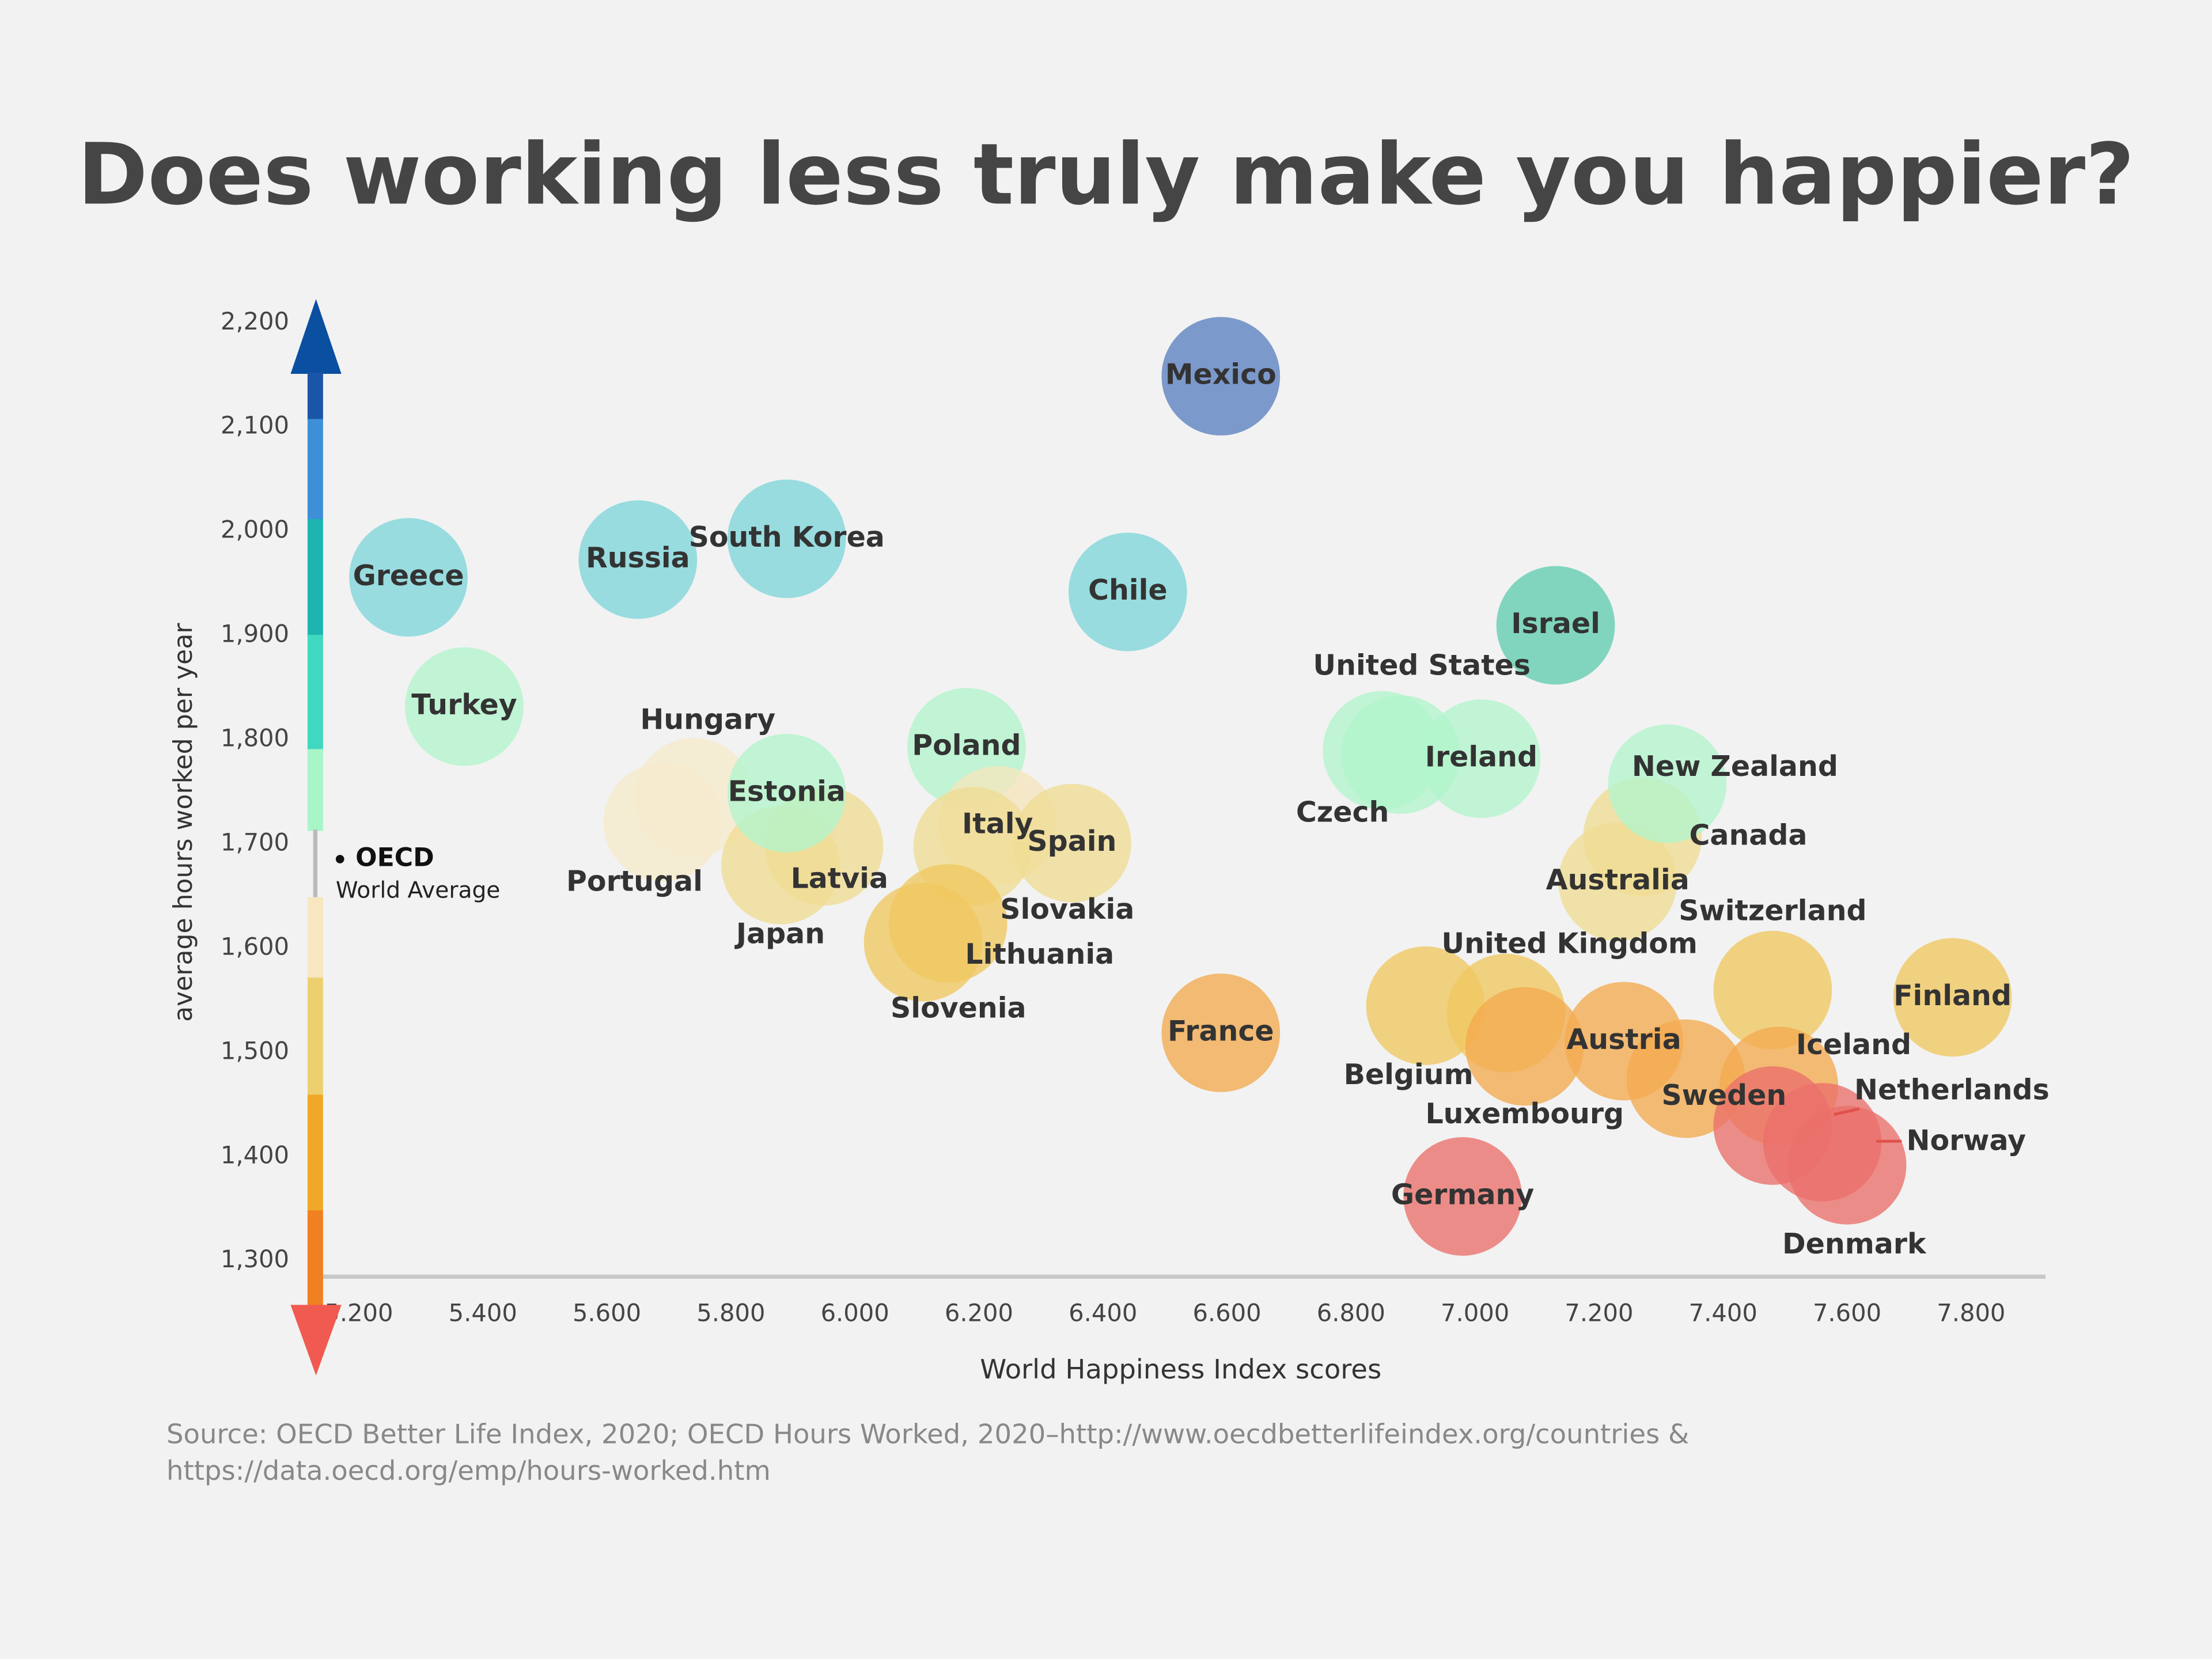  Describe the element at coordinates (1180, 1369) in the screenshot. I see `x-axis-label: World Happiness Index scores` at that location.